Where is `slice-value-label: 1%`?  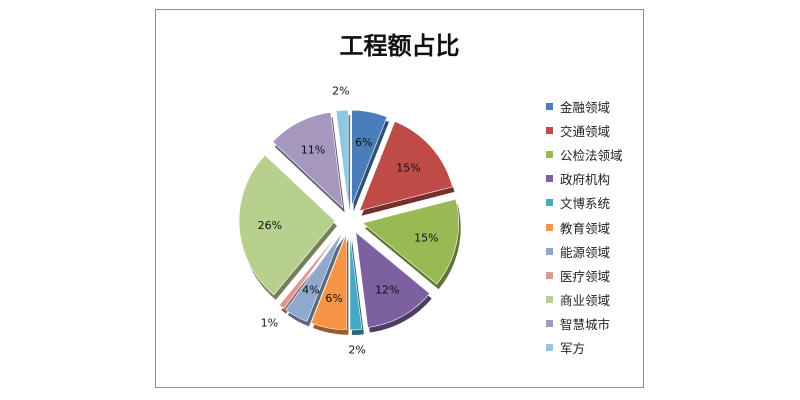
slice-value-label: 1% is located at coordinates (269, 323).